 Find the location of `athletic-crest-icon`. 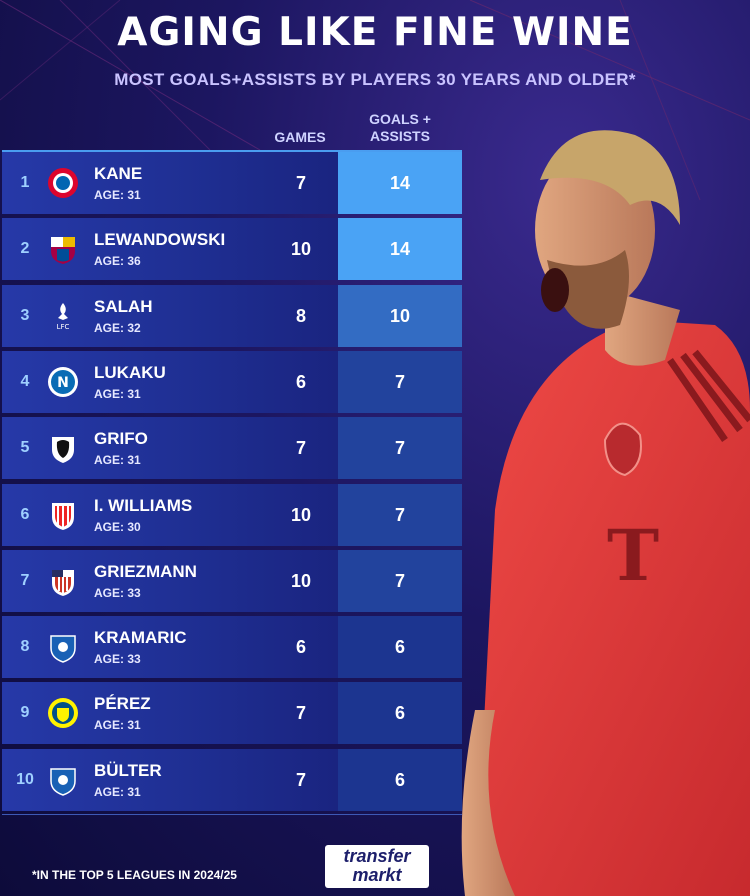

athletic-crest-icon is located at coordinates (63, 515).